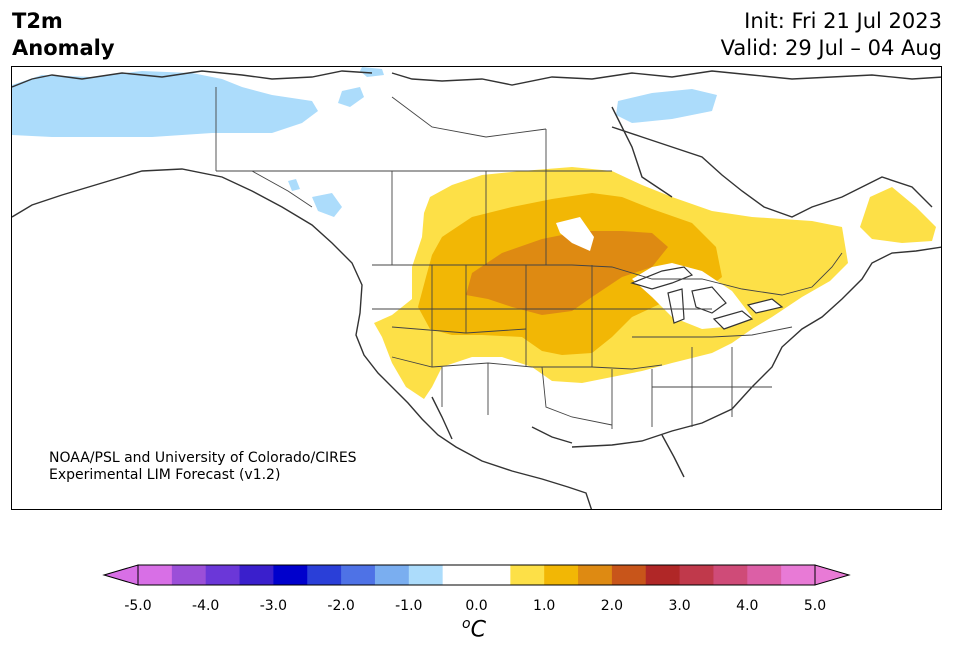 This screenshot has height=656, width=953. Describe the element at coordinates (327, 205) in the screenshot. I see `cold-anomaly-coast` at that location.